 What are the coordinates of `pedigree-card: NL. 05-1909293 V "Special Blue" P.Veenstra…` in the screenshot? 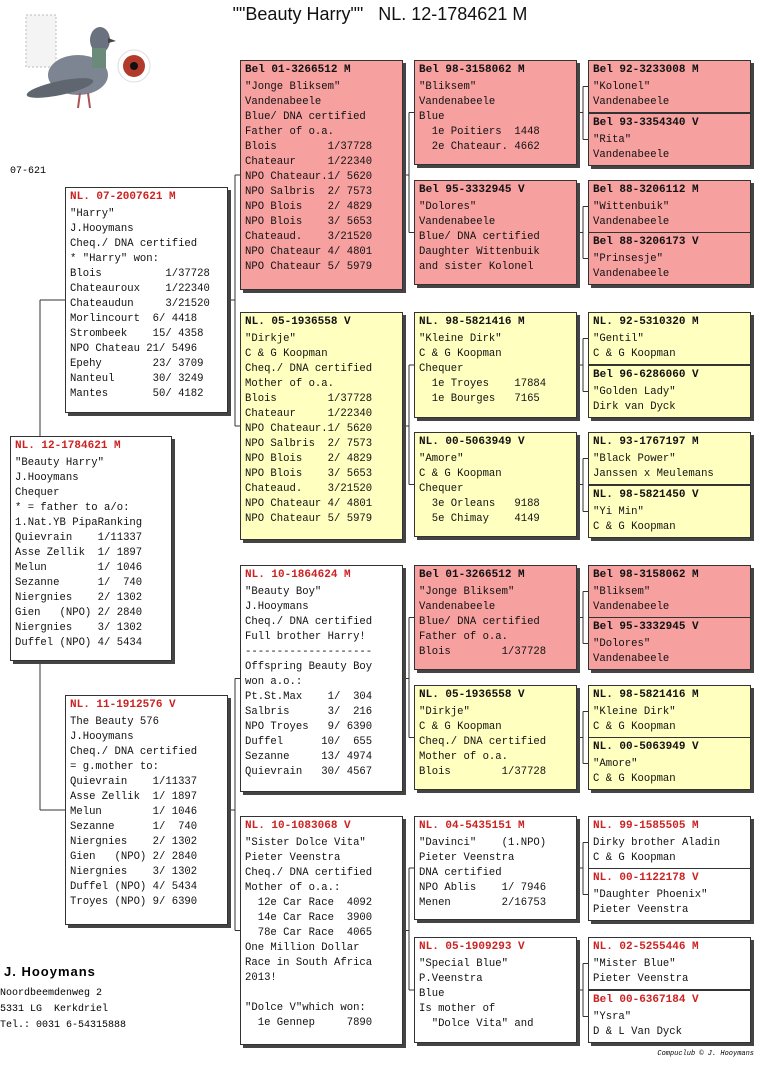 It's located at (495, 990).